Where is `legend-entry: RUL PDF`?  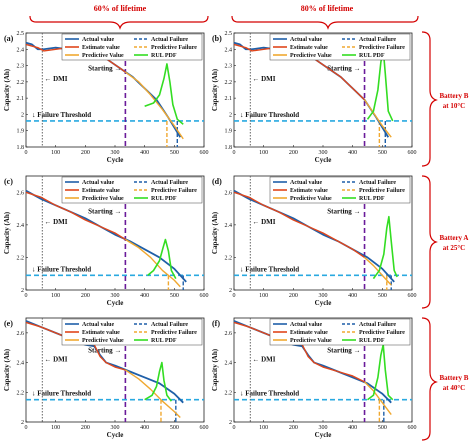 legend-entry: RUL PDF is located at coordinates (164, 199).